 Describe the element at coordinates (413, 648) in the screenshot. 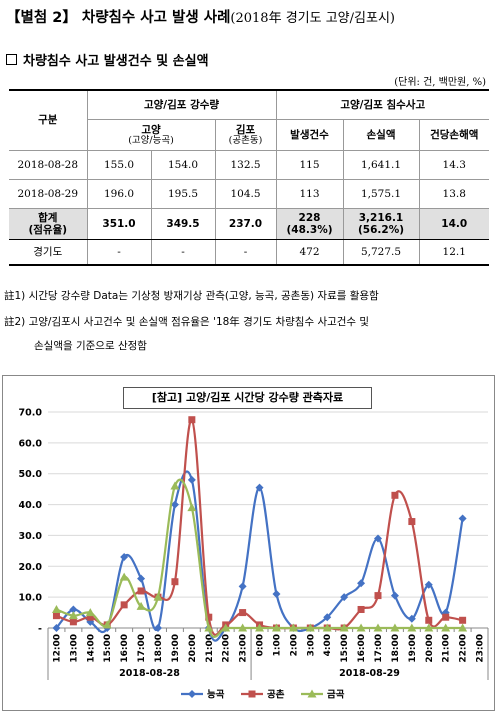

I see `x-tick-label: 19:00` at that location.